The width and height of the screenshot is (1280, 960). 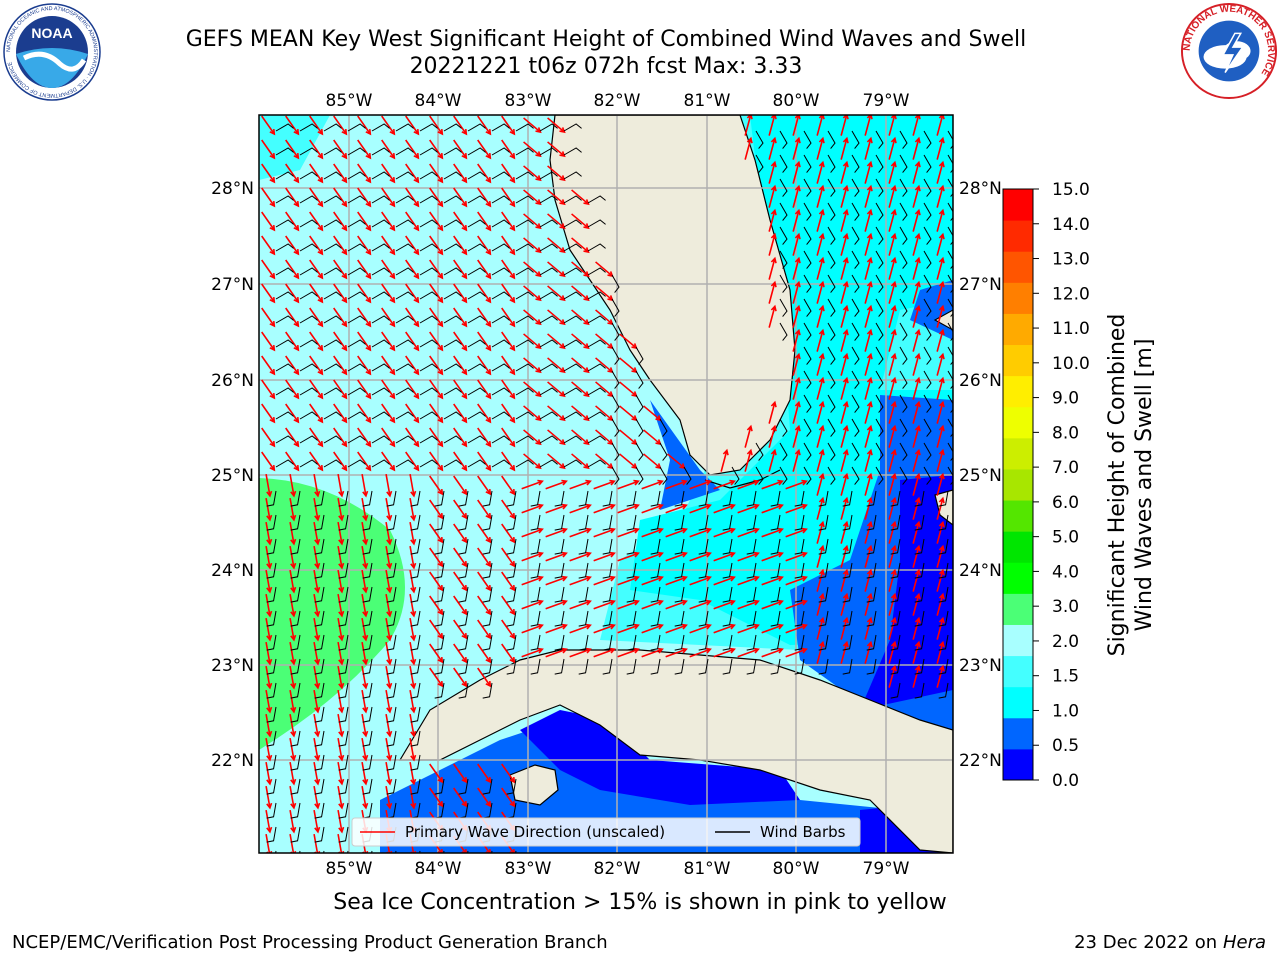 What do you see at coordinates (886, 101) in the screenshot?
I see `lon-top-6: 79°W` at bounding box center [886, 101].